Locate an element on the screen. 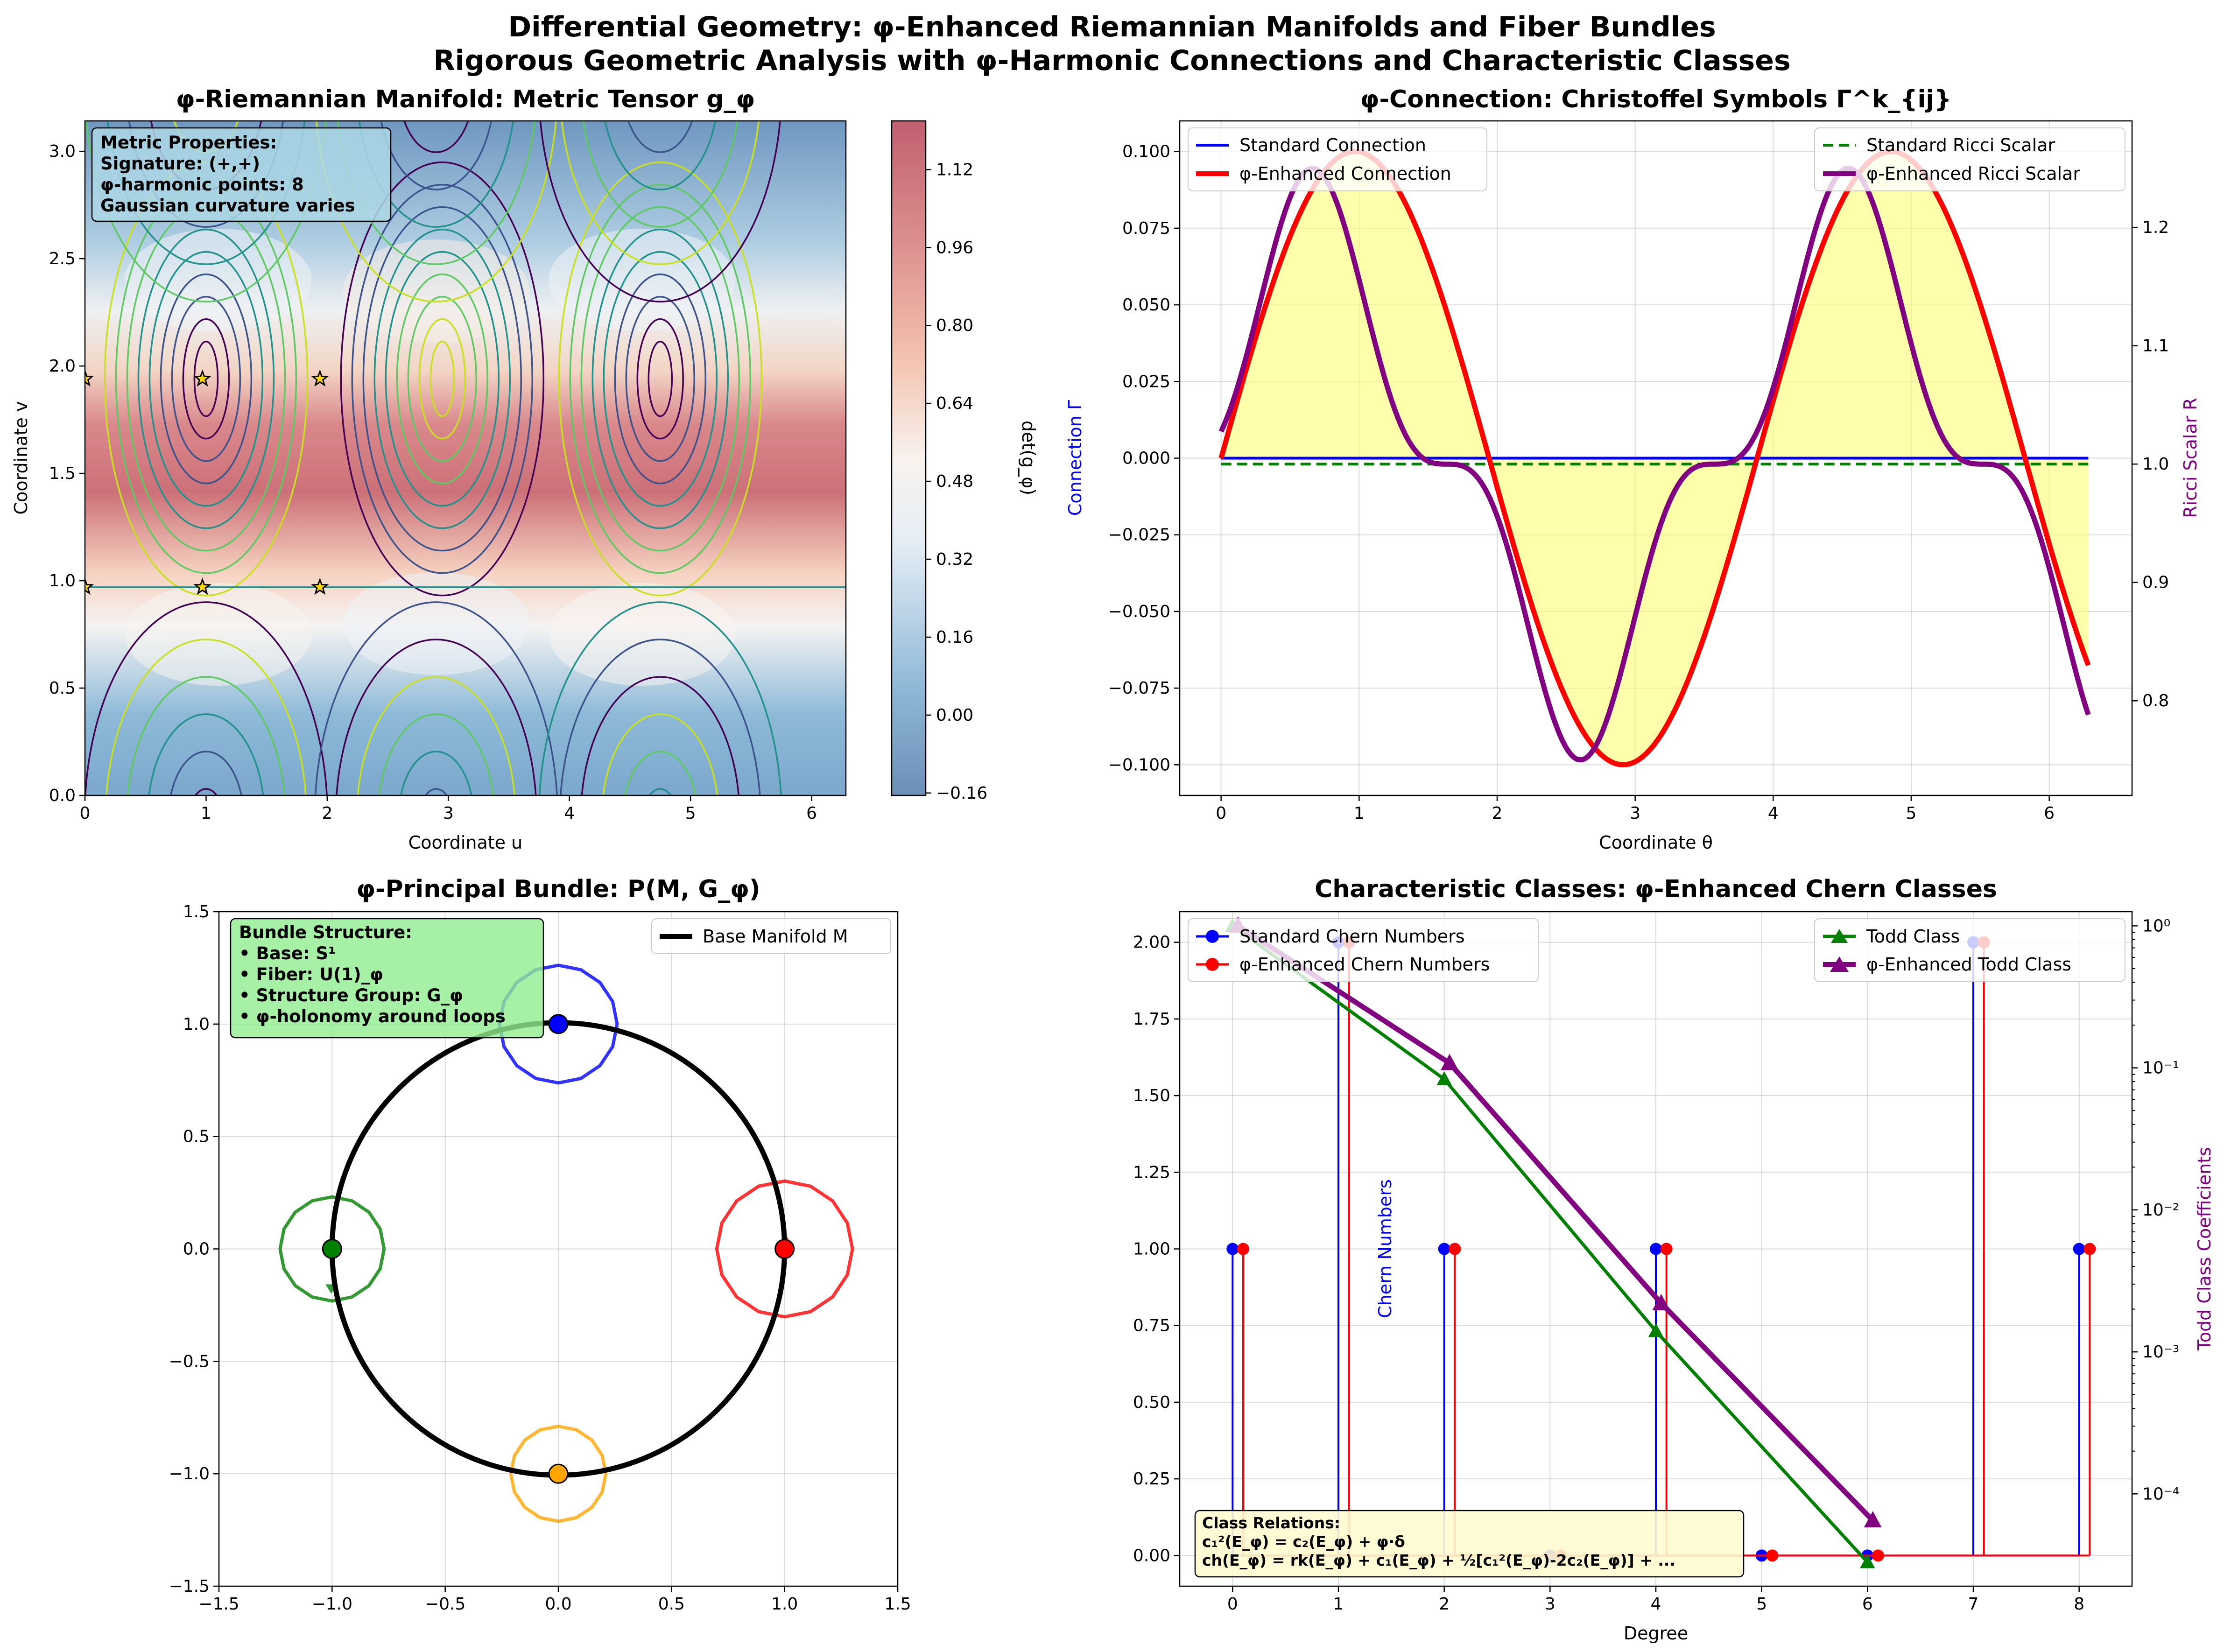 This screenshot has height=1652, width=2224. legend-phi-ricci: φ-Enhanced Ricci Scalar is located at coordinates (1973, 174).